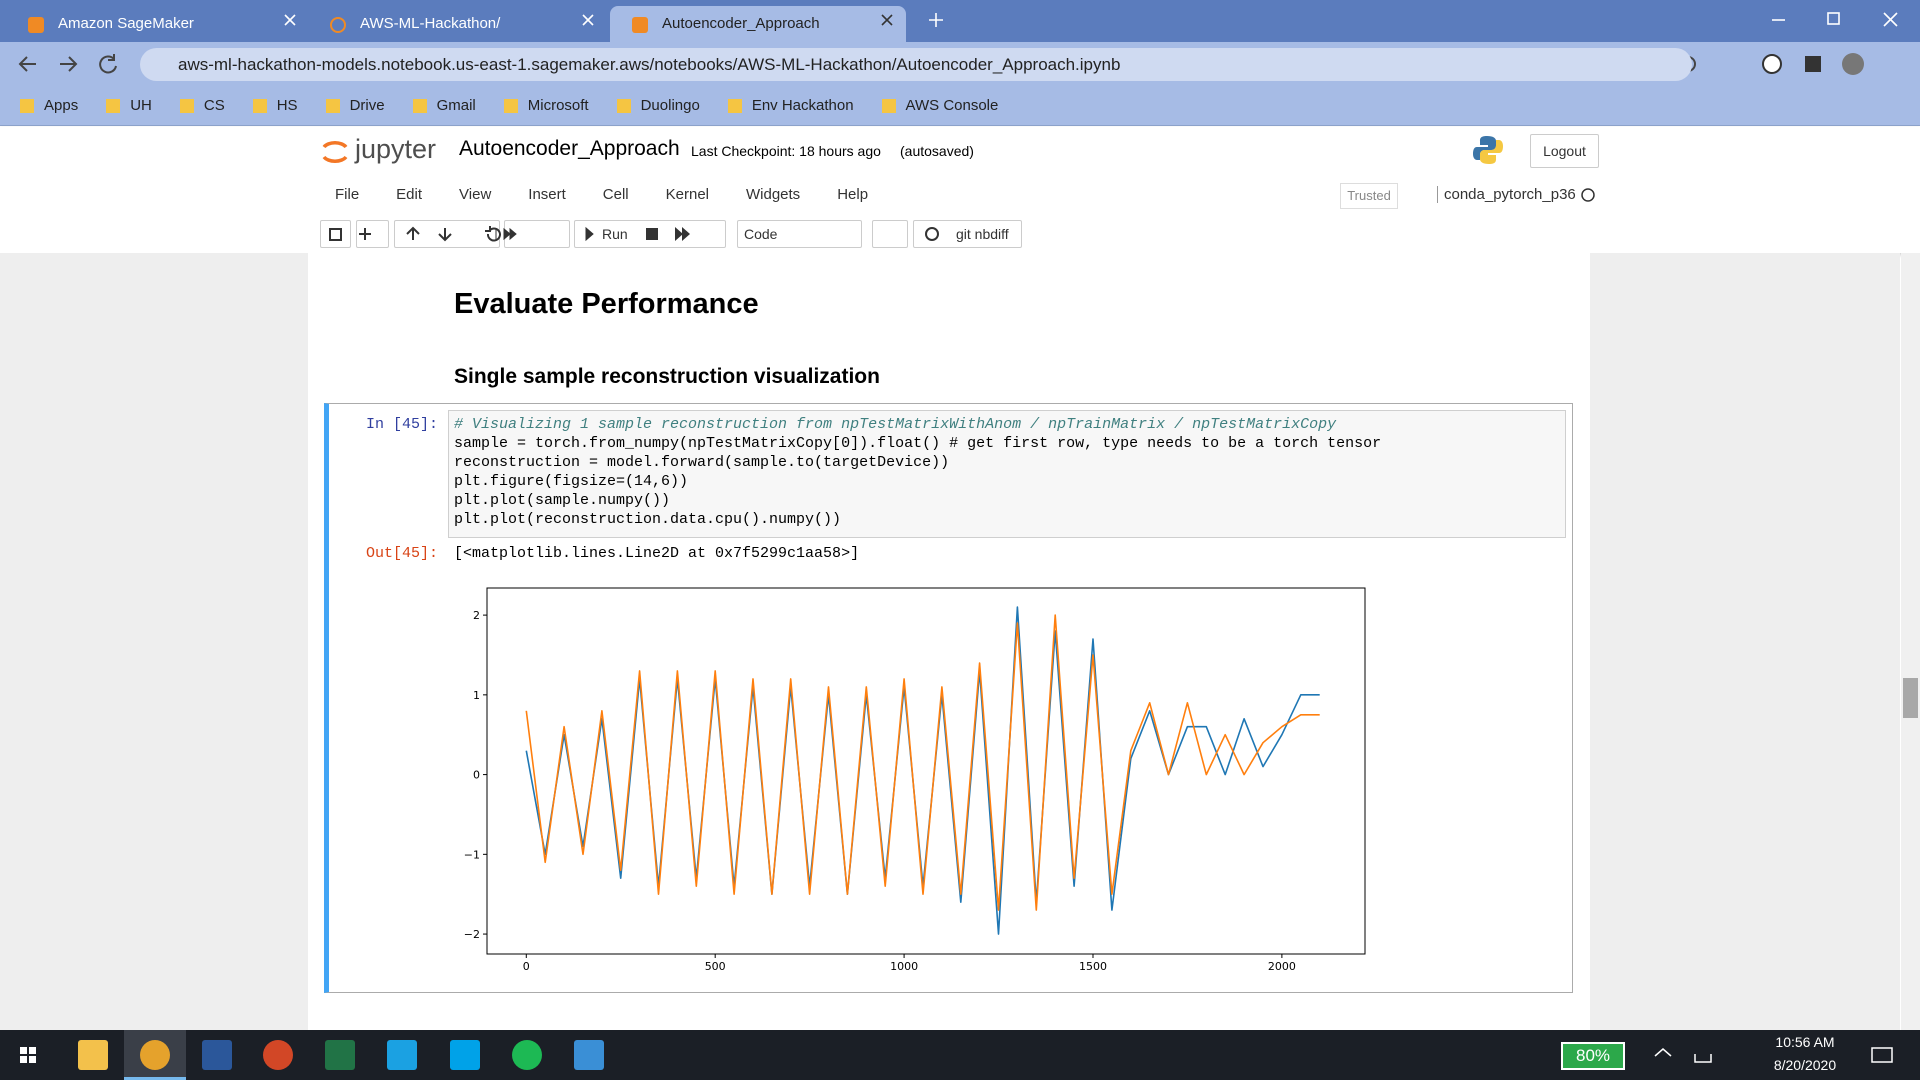  I want to click on jupyter-logo: jupyter, so click(396, 149).